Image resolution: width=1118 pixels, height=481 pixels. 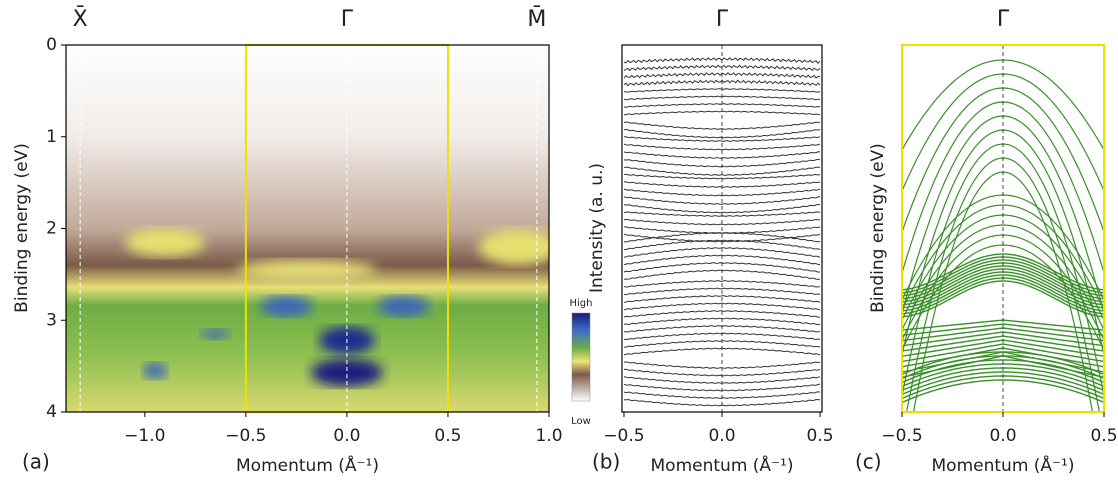 What do you see at coordinates (36, 462) in the screenshot?
I see `panel-label: (a)` at bounding box center [36, 462].